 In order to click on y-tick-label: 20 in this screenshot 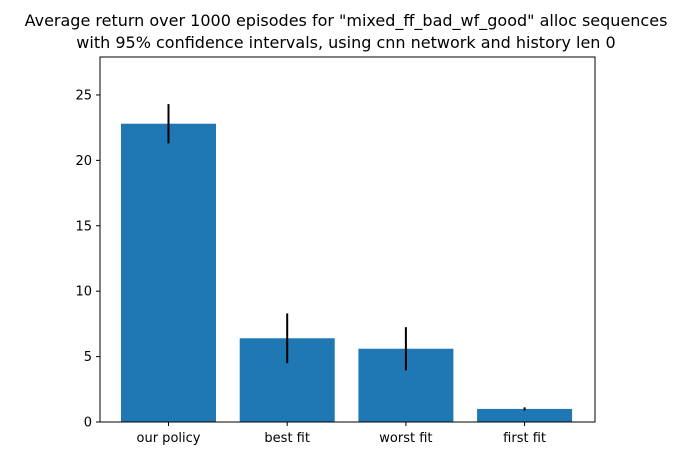, I will do `click(83, 161)`.